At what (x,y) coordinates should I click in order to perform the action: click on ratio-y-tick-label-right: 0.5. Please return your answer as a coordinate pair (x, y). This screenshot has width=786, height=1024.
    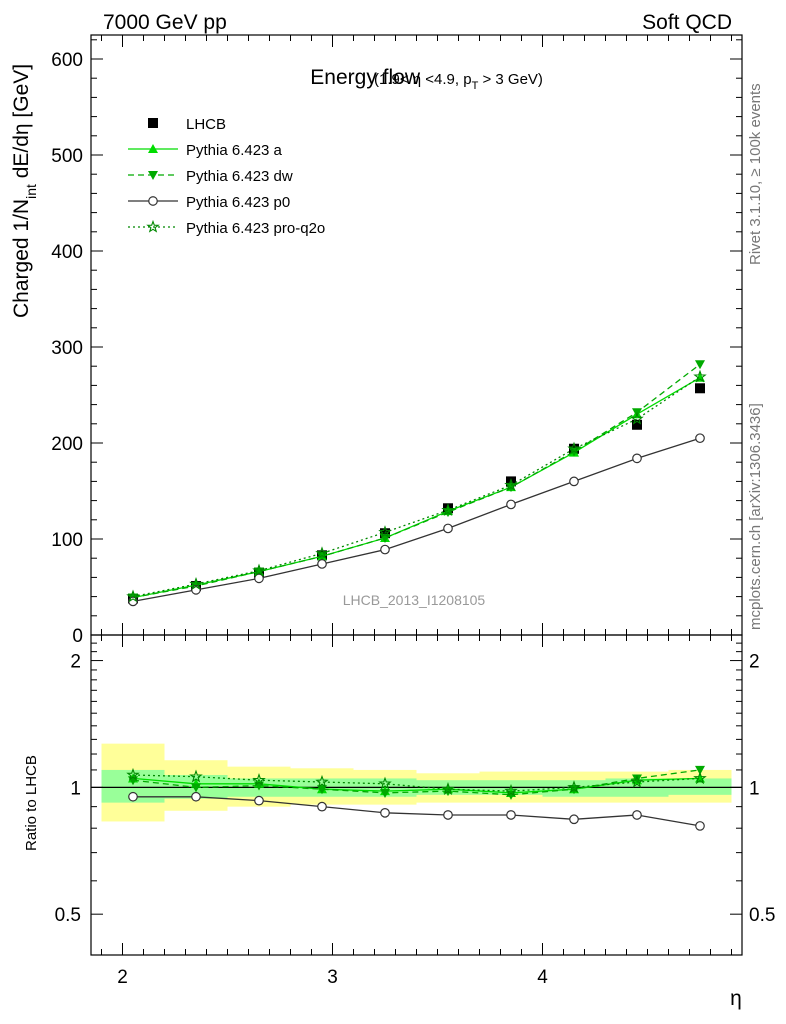
    Looking at the image, I should click on (762, 915).